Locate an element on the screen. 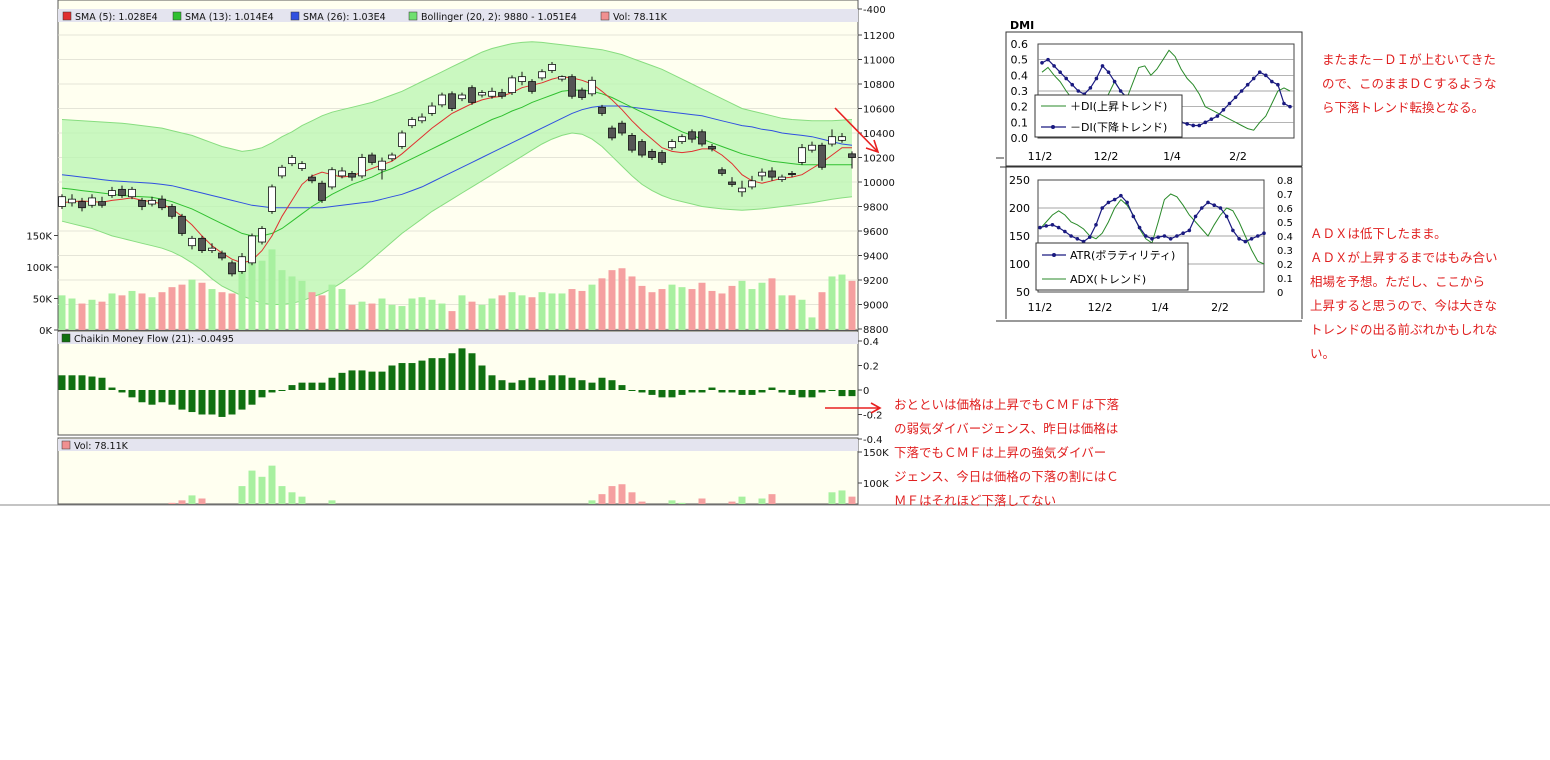 This screenshot has height=760, width=1550. dmi-x-tick-label: 1/4 is located at coordinates (1172, 156).